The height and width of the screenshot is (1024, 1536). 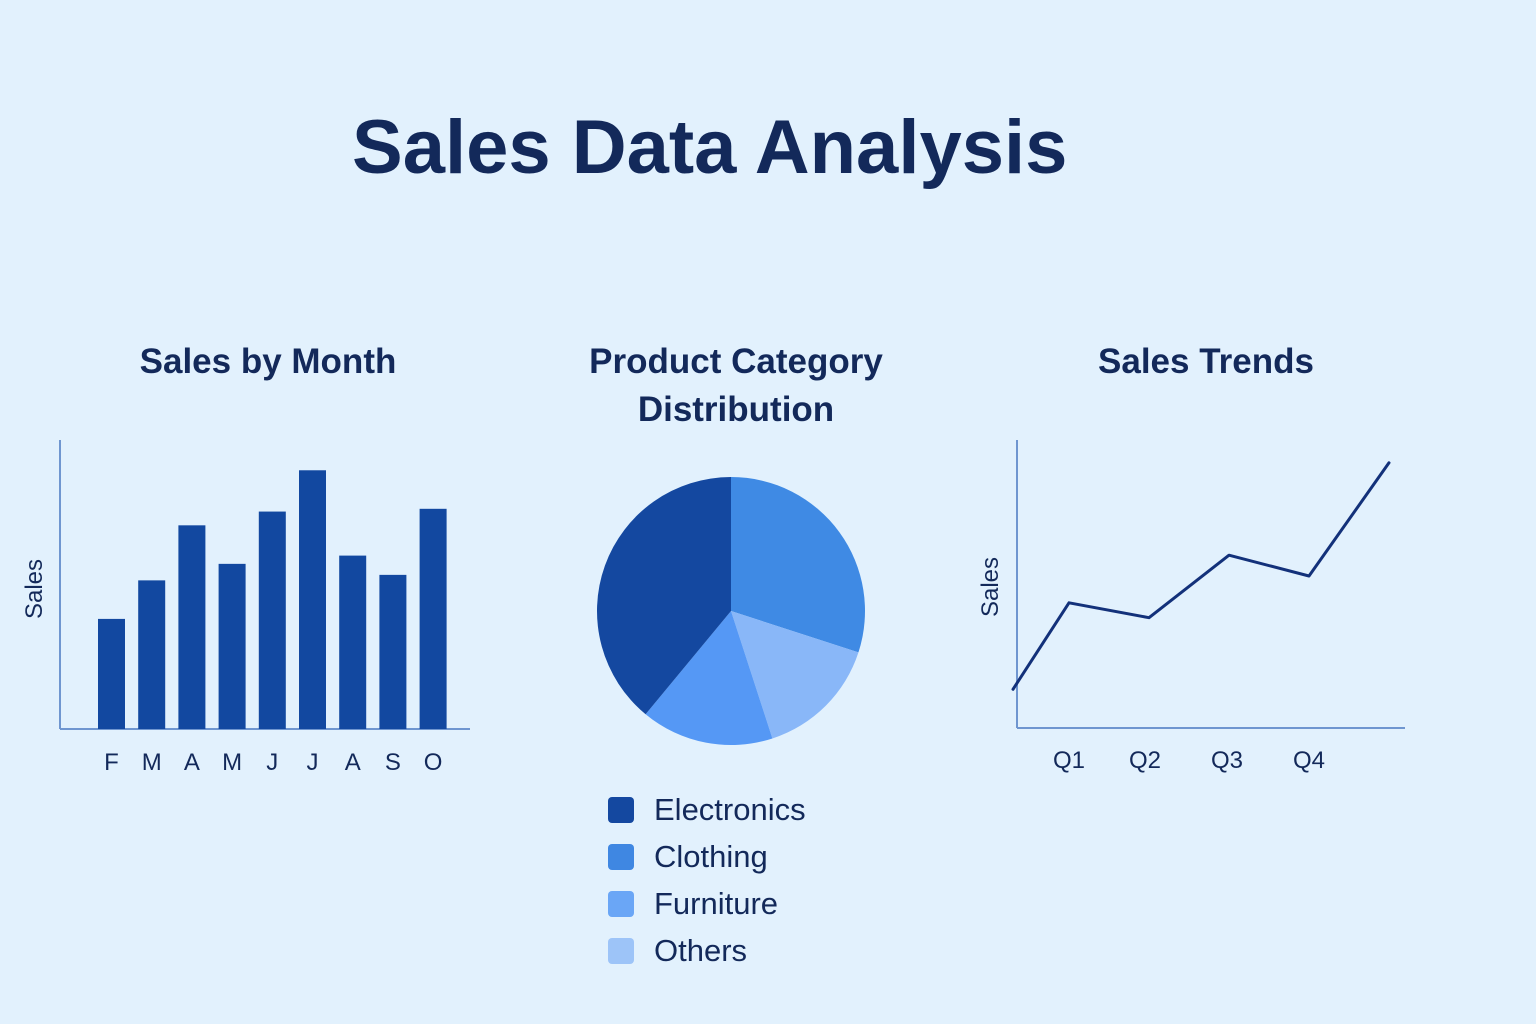 I want to click on legend-label-electronics: Electronics, so click(x=730, y=809).